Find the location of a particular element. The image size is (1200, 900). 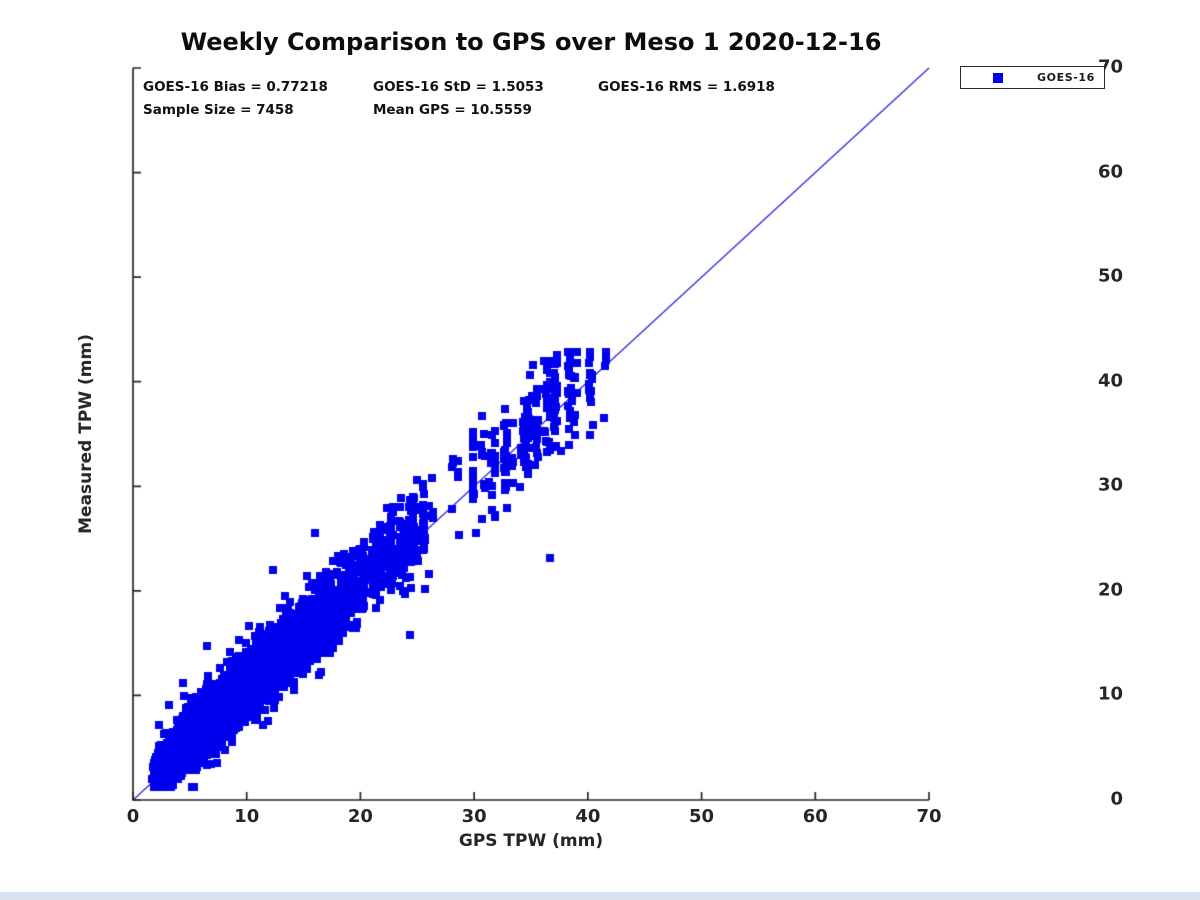

bottom-edge-bar is located at coordinates (600, 896).